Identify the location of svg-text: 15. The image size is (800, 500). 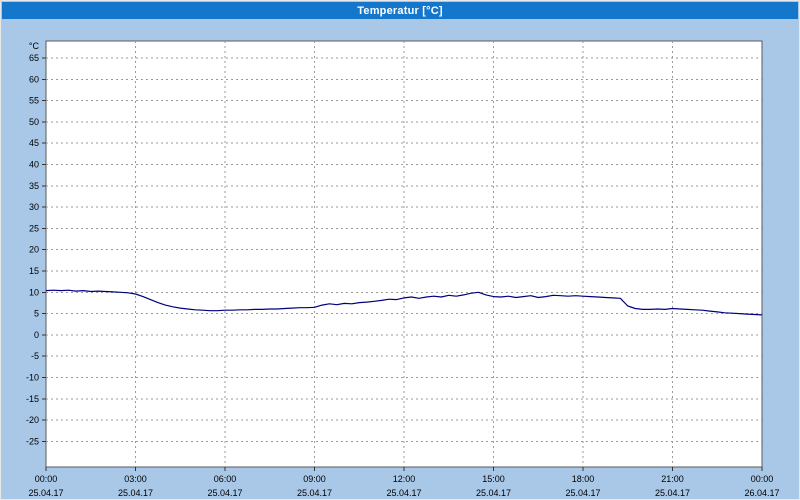
(34, 271).